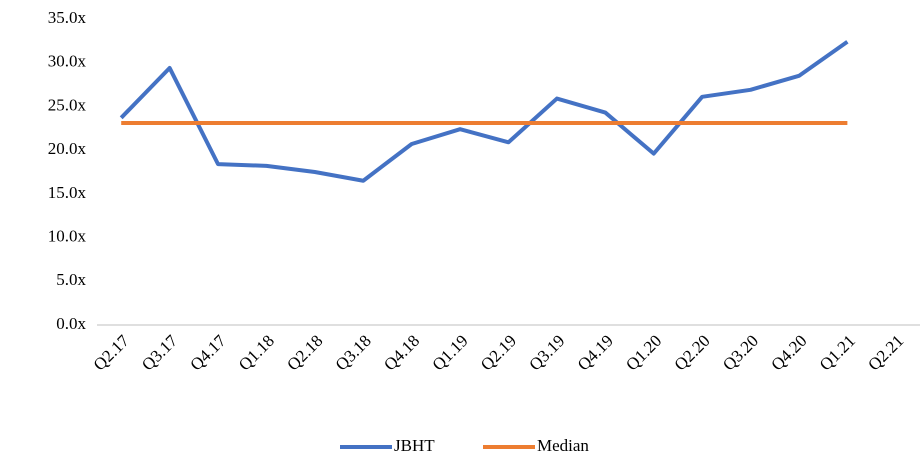 The width and height of the screenshot is (921, 462). I want to click on x-tick-label: Q3.18, so click(353, 352).